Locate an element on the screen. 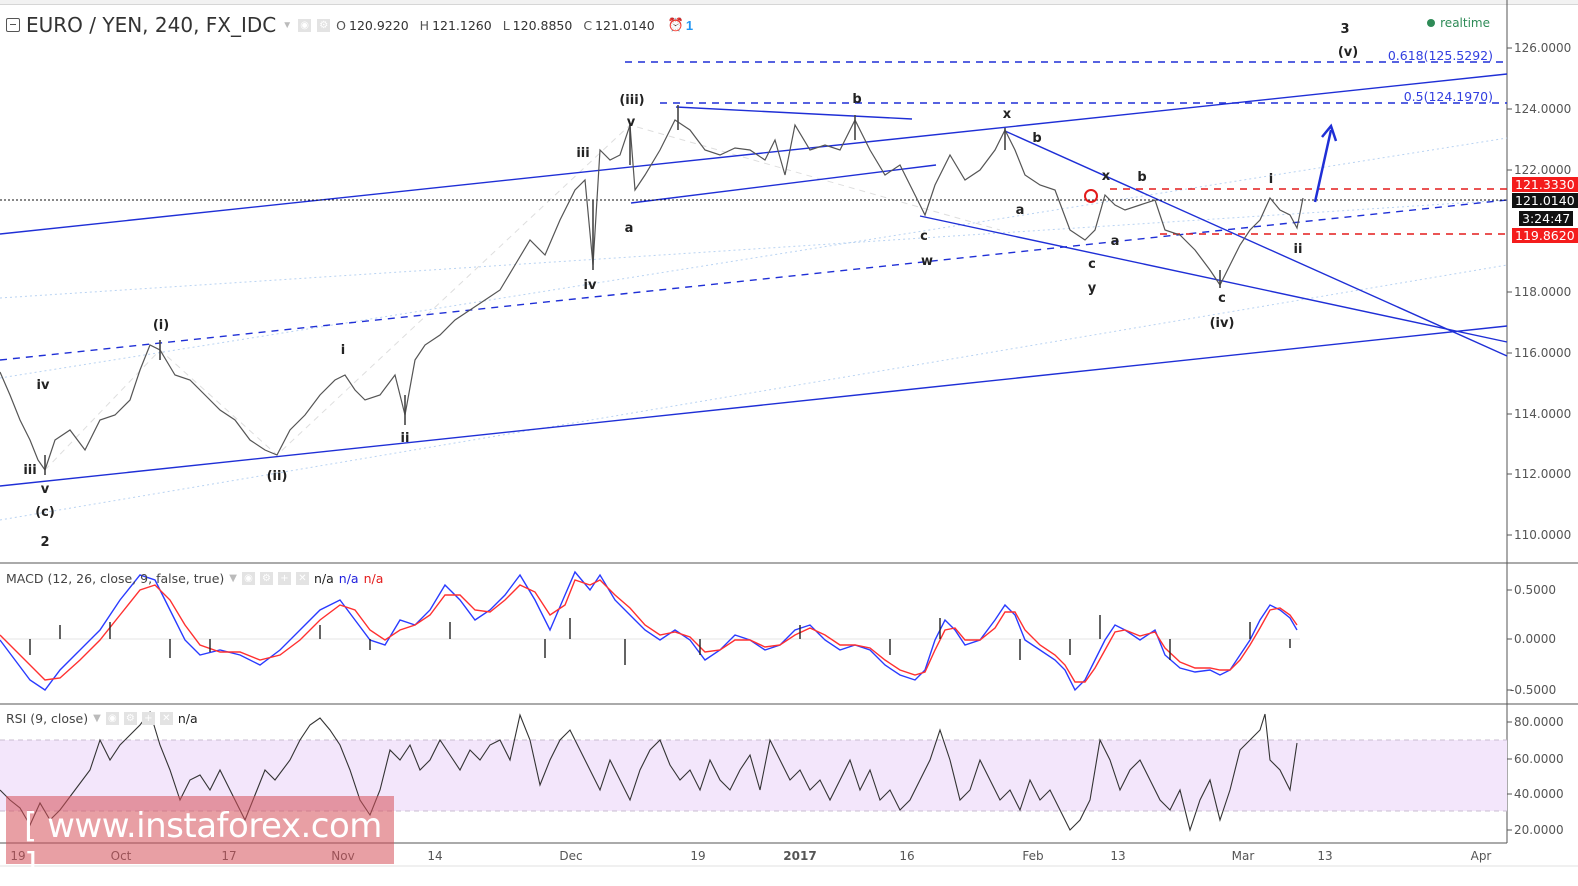  macd-line-value: n/a is located at coordinates (348, 578).